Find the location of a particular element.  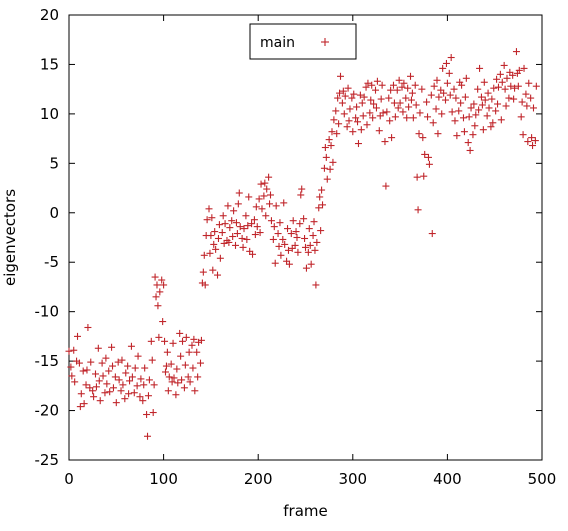

x-axis-title: frame is located at coordinates (305, 511).